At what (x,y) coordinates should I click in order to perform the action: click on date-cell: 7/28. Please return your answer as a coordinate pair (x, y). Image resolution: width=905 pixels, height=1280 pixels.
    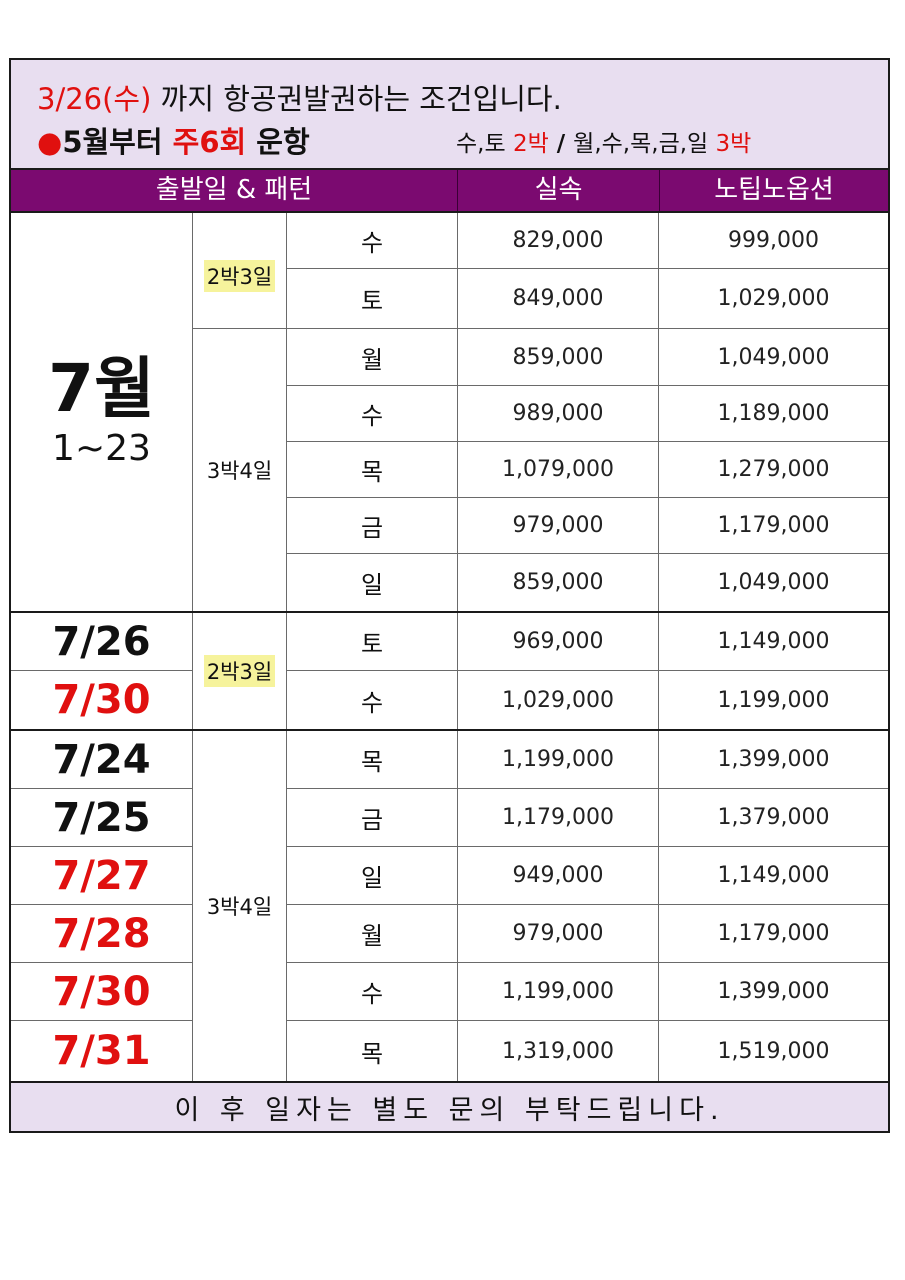
    Looking at the image, I should click on (102, 934).